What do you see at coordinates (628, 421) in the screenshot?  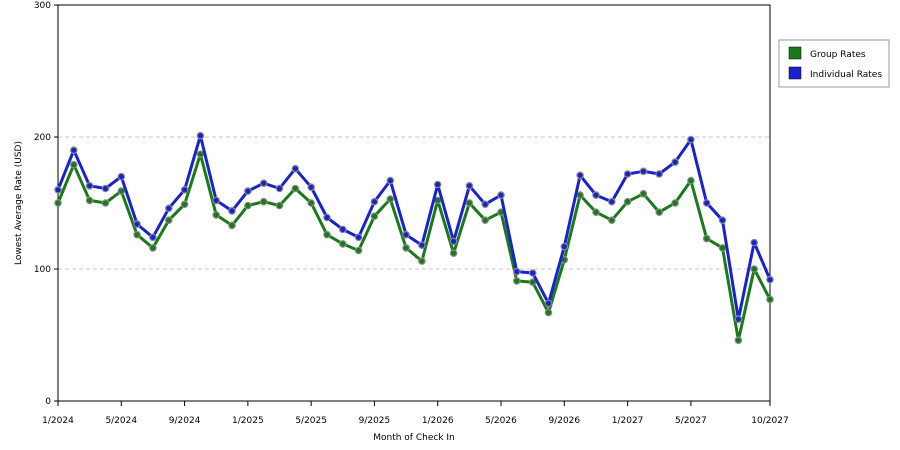 I see `x-tick-label: 1/2027` at bounding box center [628, 421].